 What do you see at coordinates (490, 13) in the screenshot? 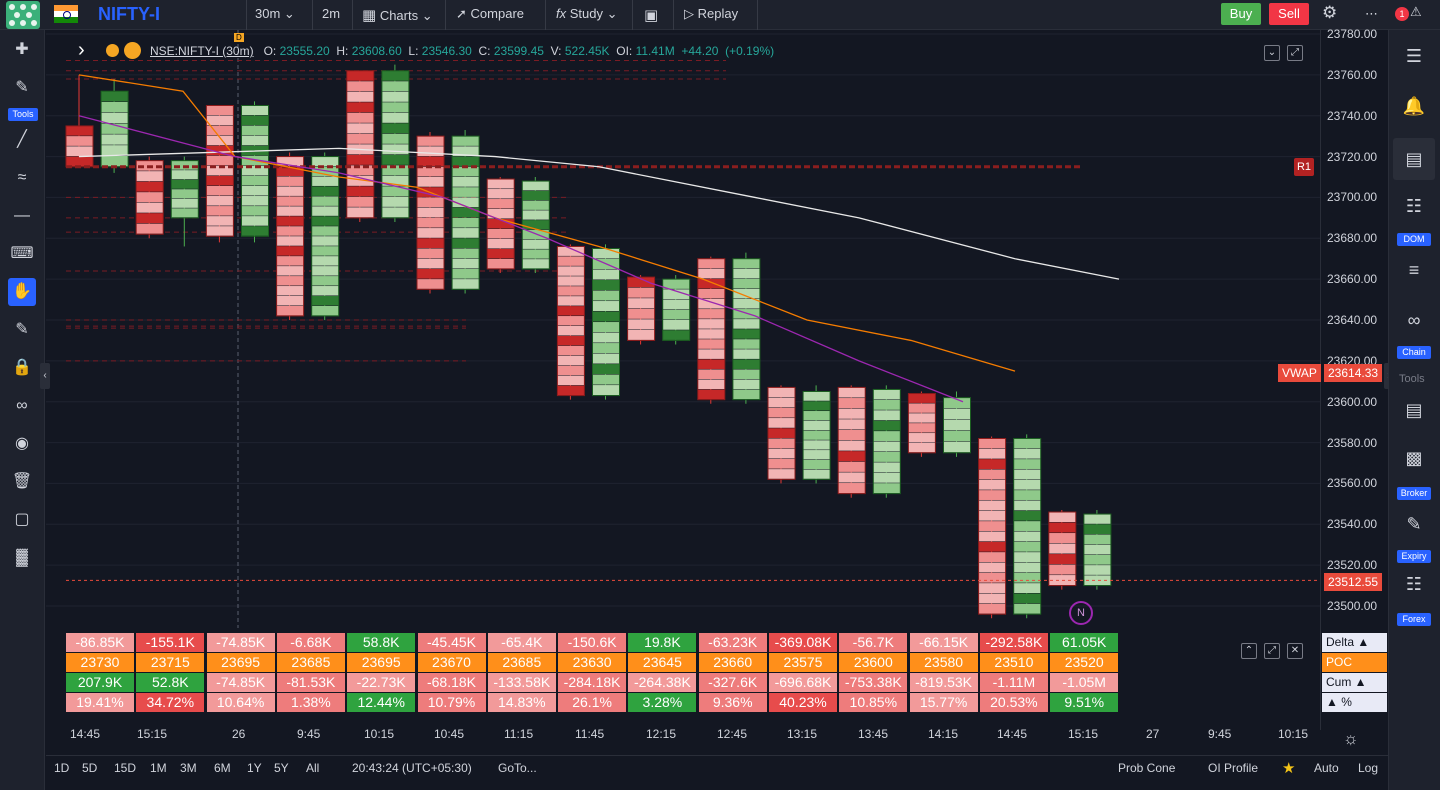
I see `compare-button: ➚ Compare` at bounding box center [490, 13].